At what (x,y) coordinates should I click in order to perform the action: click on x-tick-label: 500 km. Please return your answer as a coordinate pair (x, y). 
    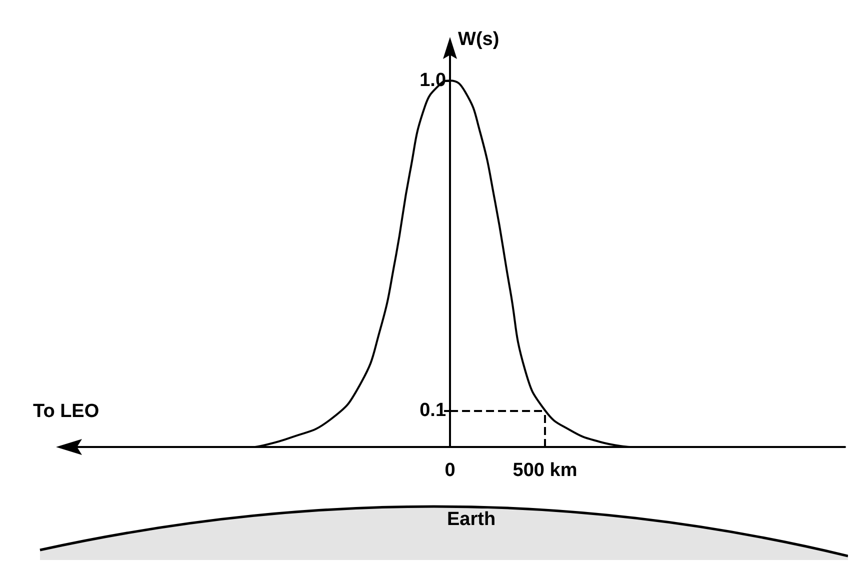
    Looking at the image, I should click on (545, 470).